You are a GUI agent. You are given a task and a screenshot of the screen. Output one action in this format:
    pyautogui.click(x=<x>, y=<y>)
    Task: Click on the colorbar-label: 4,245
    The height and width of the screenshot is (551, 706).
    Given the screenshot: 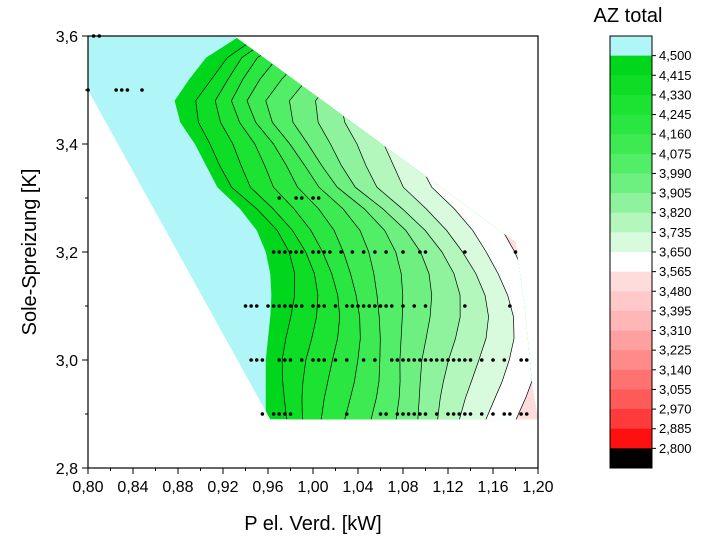 What is the action you would take?
    pyautogui.click(x=675, y=114)
    